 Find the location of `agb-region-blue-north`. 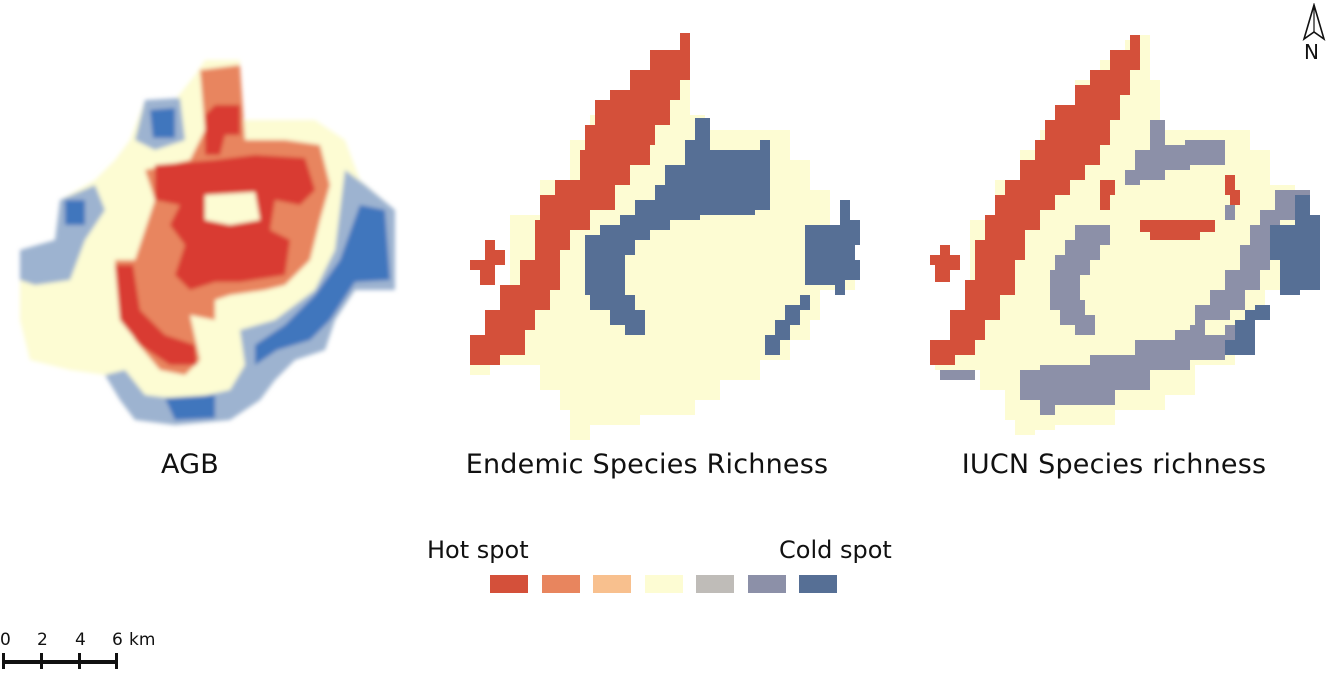

agb-region-blue-north is located at coordinates (162, 123).